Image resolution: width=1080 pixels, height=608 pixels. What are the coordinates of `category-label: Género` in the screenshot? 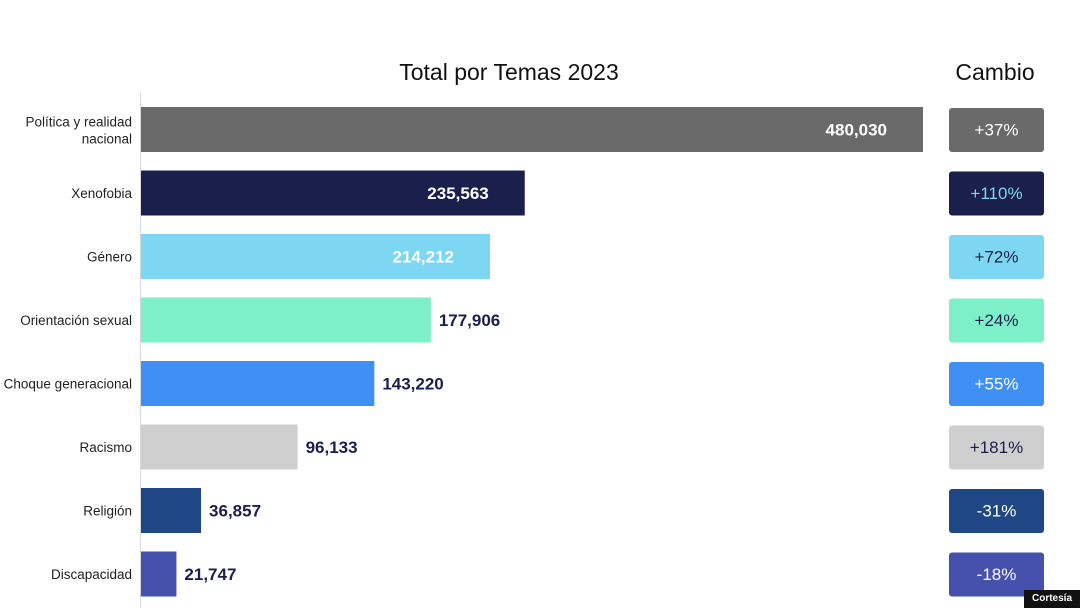 It's located at (109, 257).